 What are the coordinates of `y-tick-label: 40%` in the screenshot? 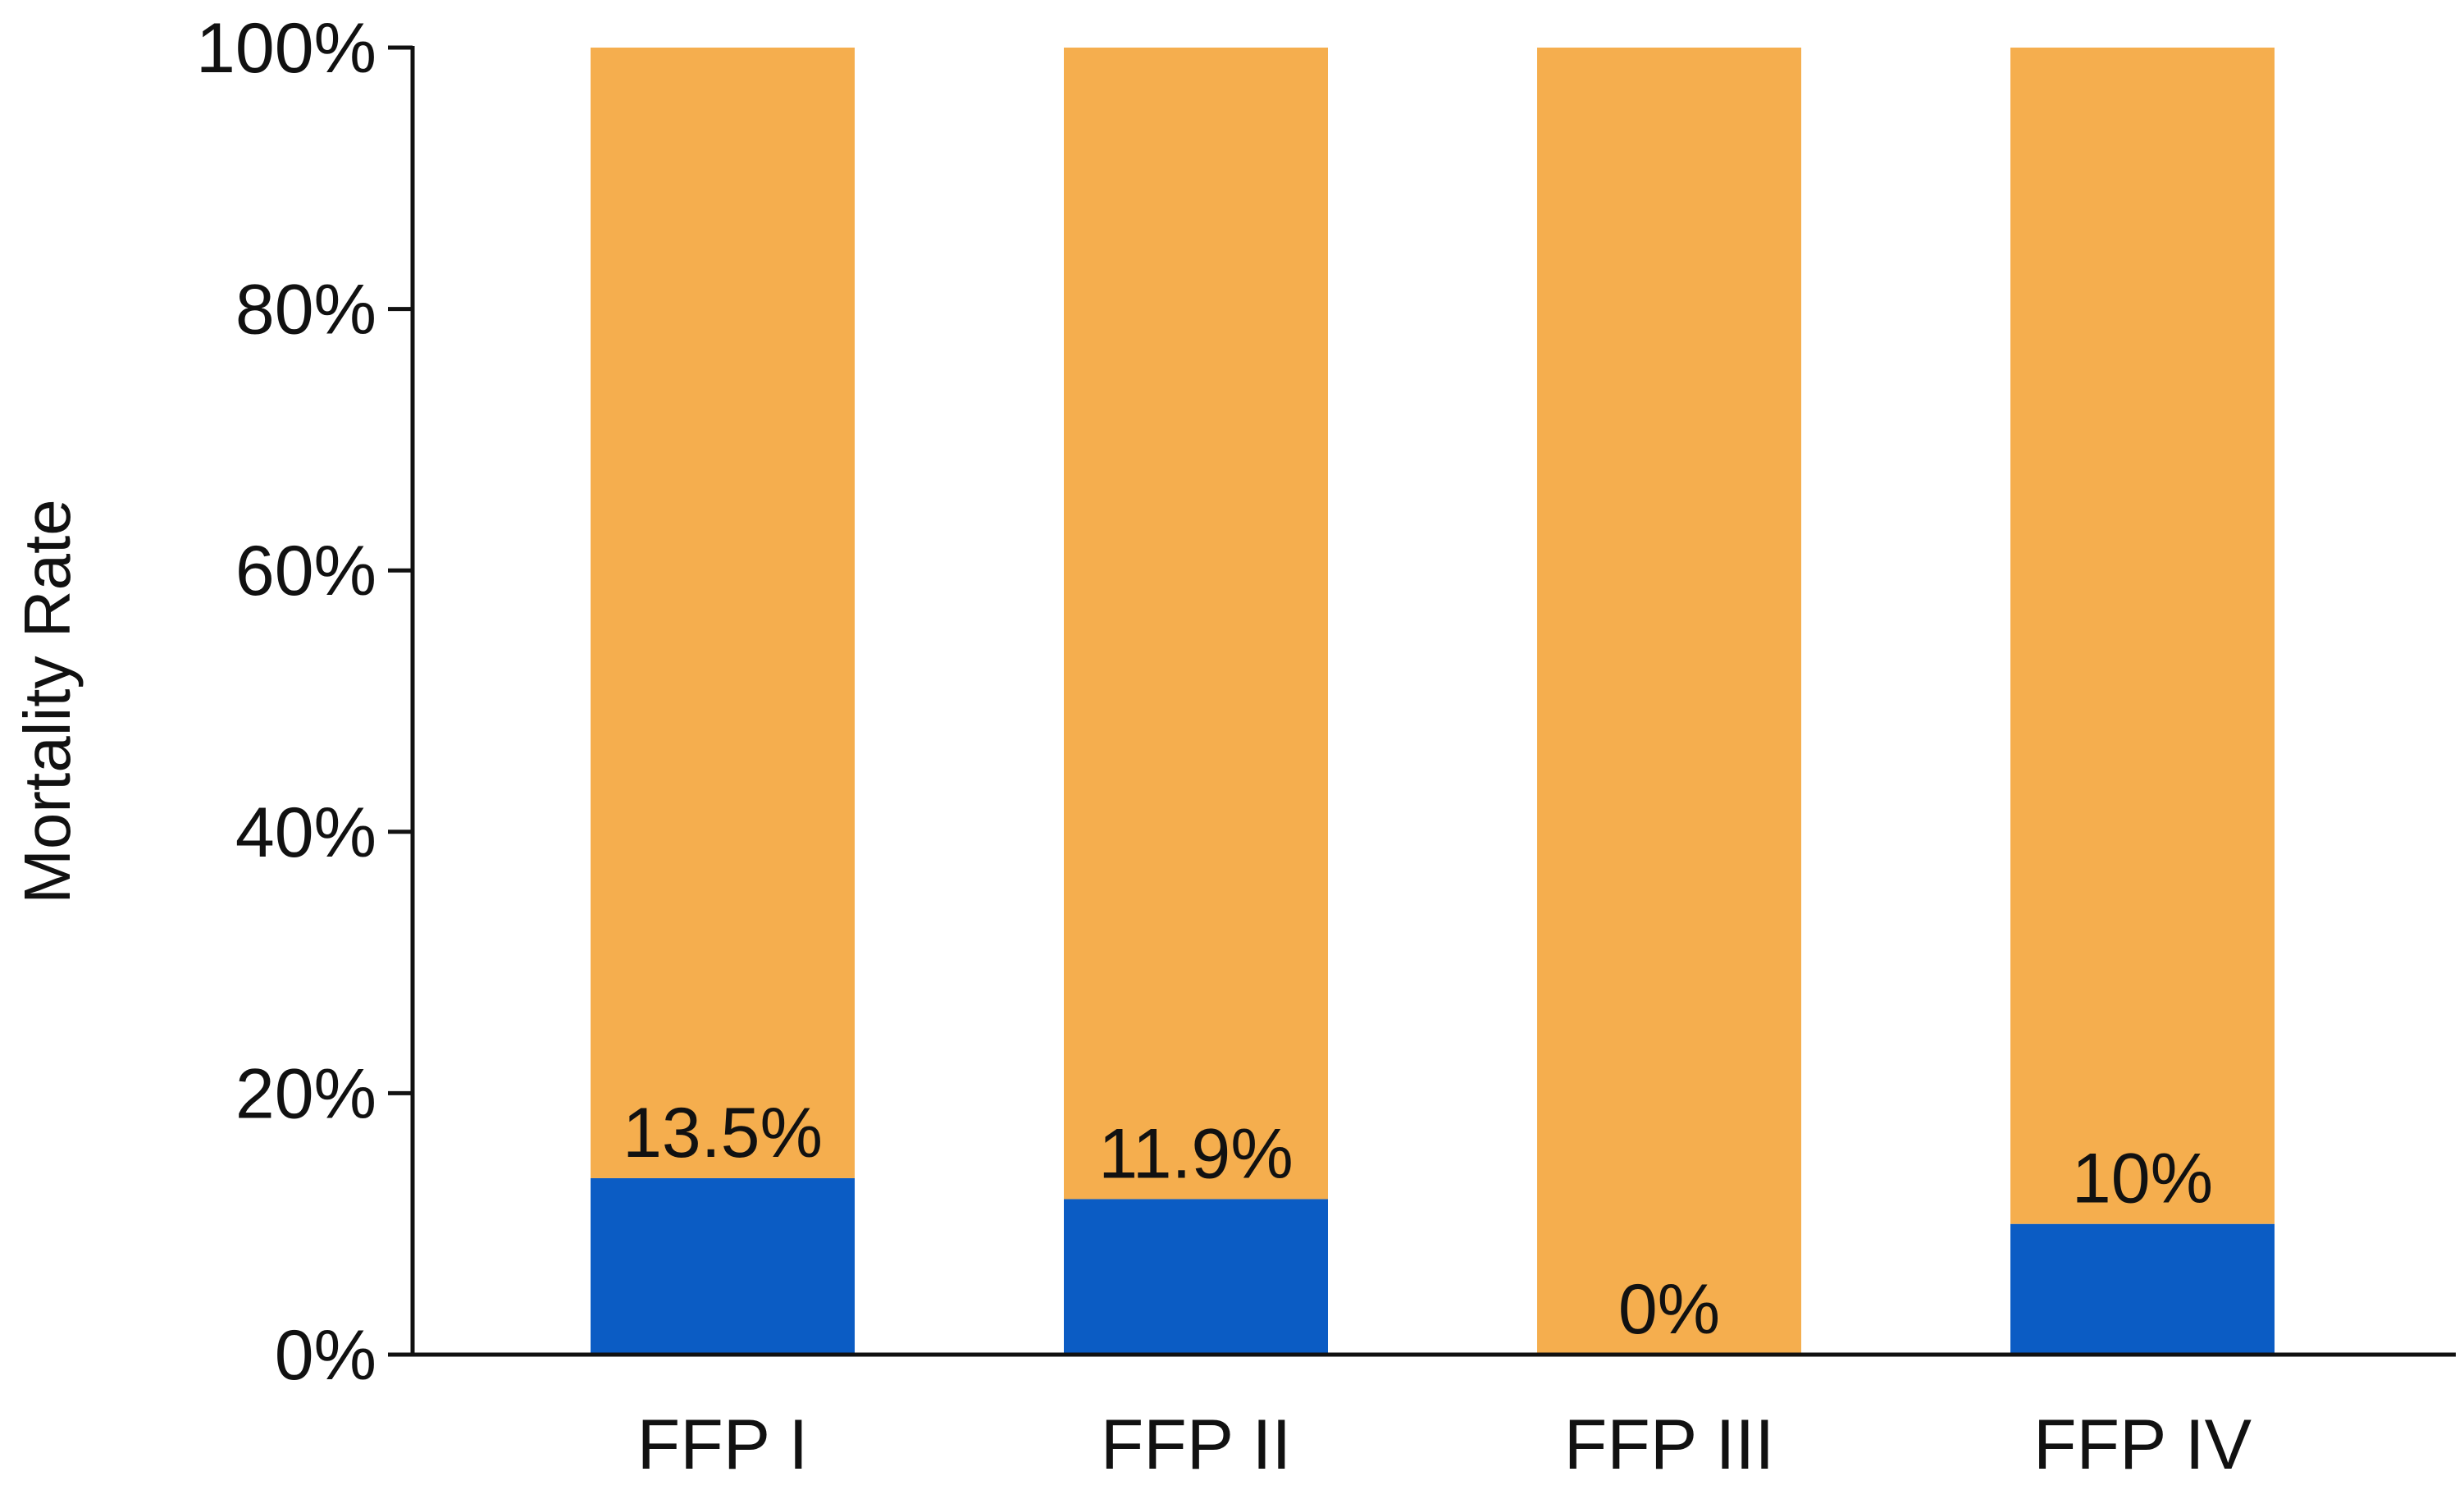 It's located at (305, 832).